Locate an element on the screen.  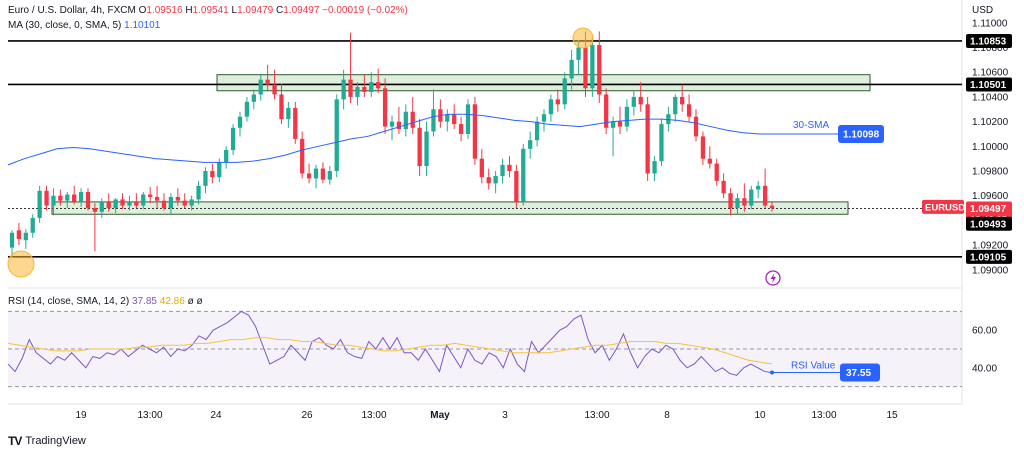
tradingview-brand: TV TradingView is located at coordinates (47, 441).